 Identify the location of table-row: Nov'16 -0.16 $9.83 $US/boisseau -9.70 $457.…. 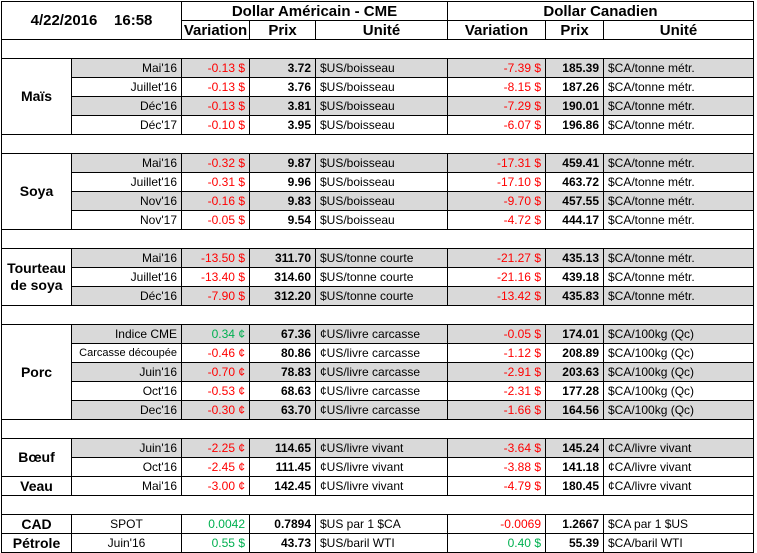
(378, 201).